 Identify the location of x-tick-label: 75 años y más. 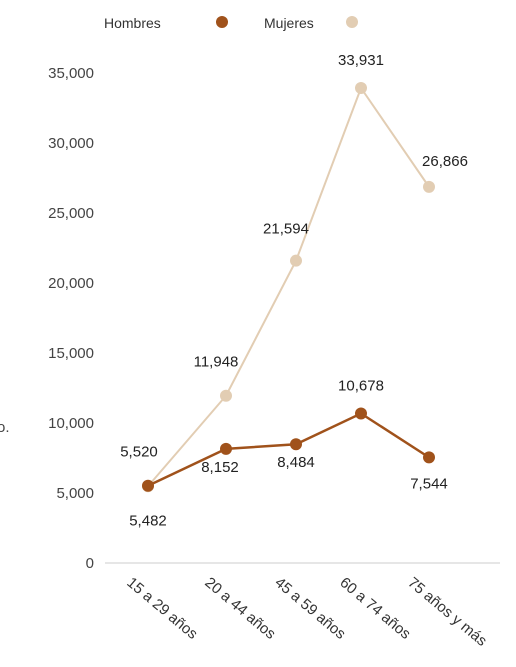
(447, 612).